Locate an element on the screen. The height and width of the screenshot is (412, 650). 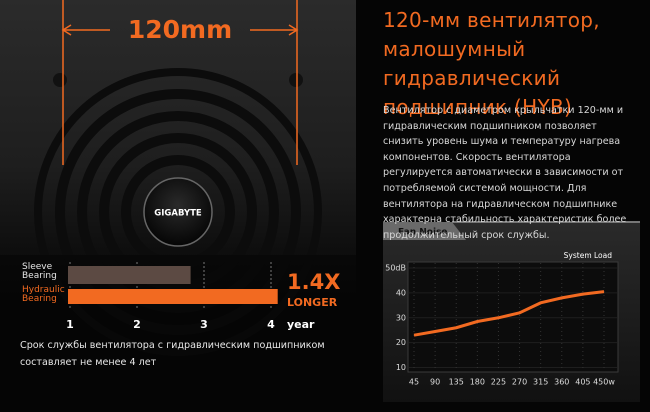
dimension-marker is located at coordinates (180, 82).